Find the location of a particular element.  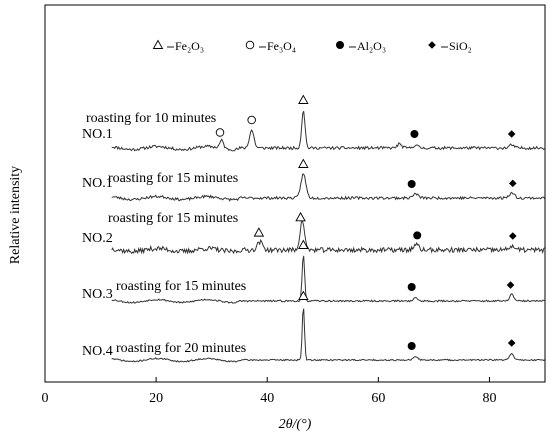

series-name-label: NO.4 is located at coordinates (97, 351).